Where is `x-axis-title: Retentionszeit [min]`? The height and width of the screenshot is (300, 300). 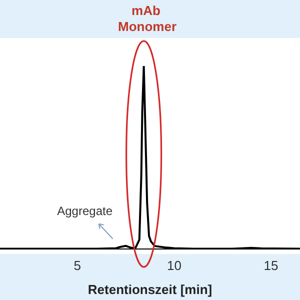 x-axis-title: Retentionszeit [min] is located at coordinates (150, 289).